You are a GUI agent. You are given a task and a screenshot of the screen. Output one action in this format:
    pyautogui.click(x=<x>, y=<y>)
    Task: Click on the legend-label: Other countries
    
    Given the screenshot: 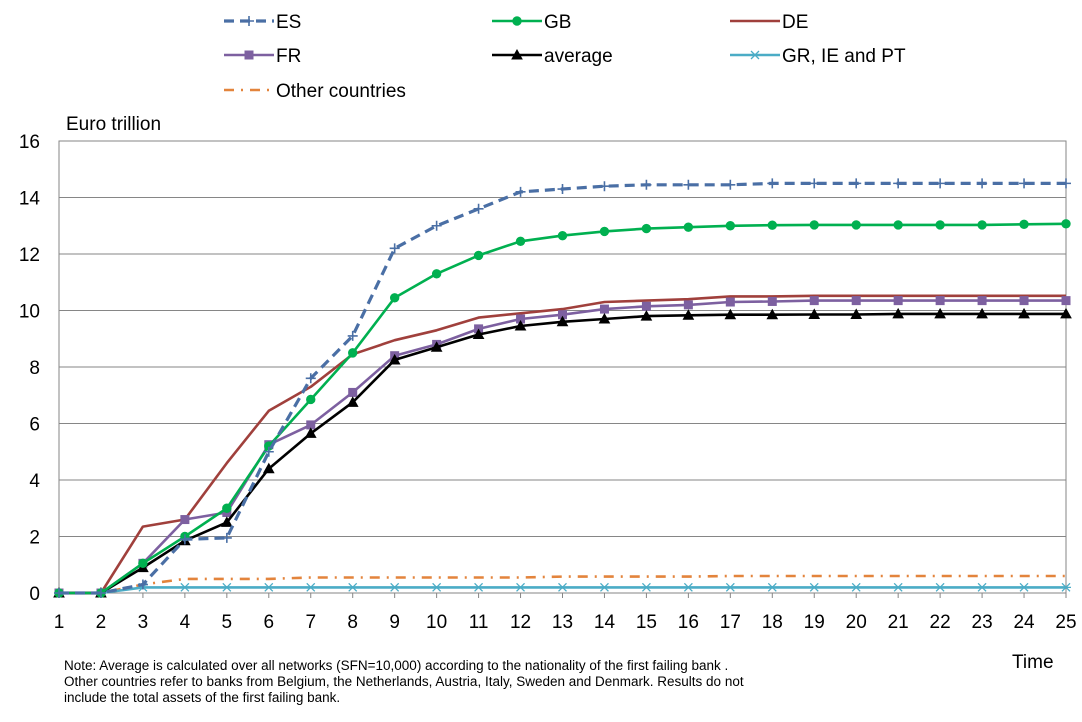 What is the action you would take?
    pyautogui.click(x=341, y=91)
    